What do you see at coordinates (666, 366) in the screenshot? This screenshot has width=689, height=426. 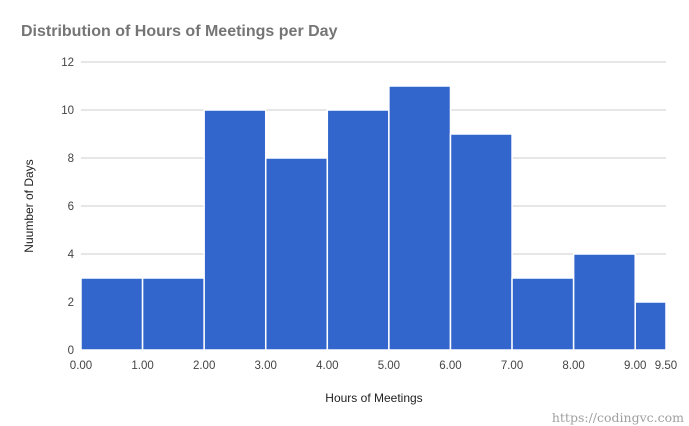 I see `x-tick-label: 9.50` at bounding box center [666, 366].